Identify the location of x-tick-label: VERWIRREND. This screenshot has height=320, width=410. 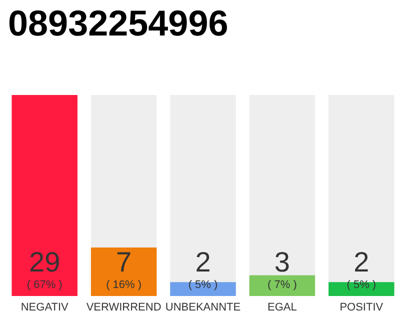
(124, 308).